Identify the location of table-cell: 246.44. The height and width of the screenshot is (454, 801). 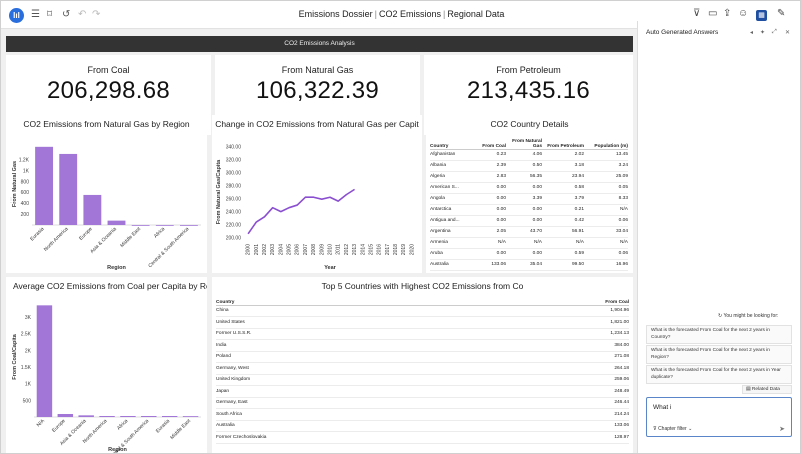
(562, 403).